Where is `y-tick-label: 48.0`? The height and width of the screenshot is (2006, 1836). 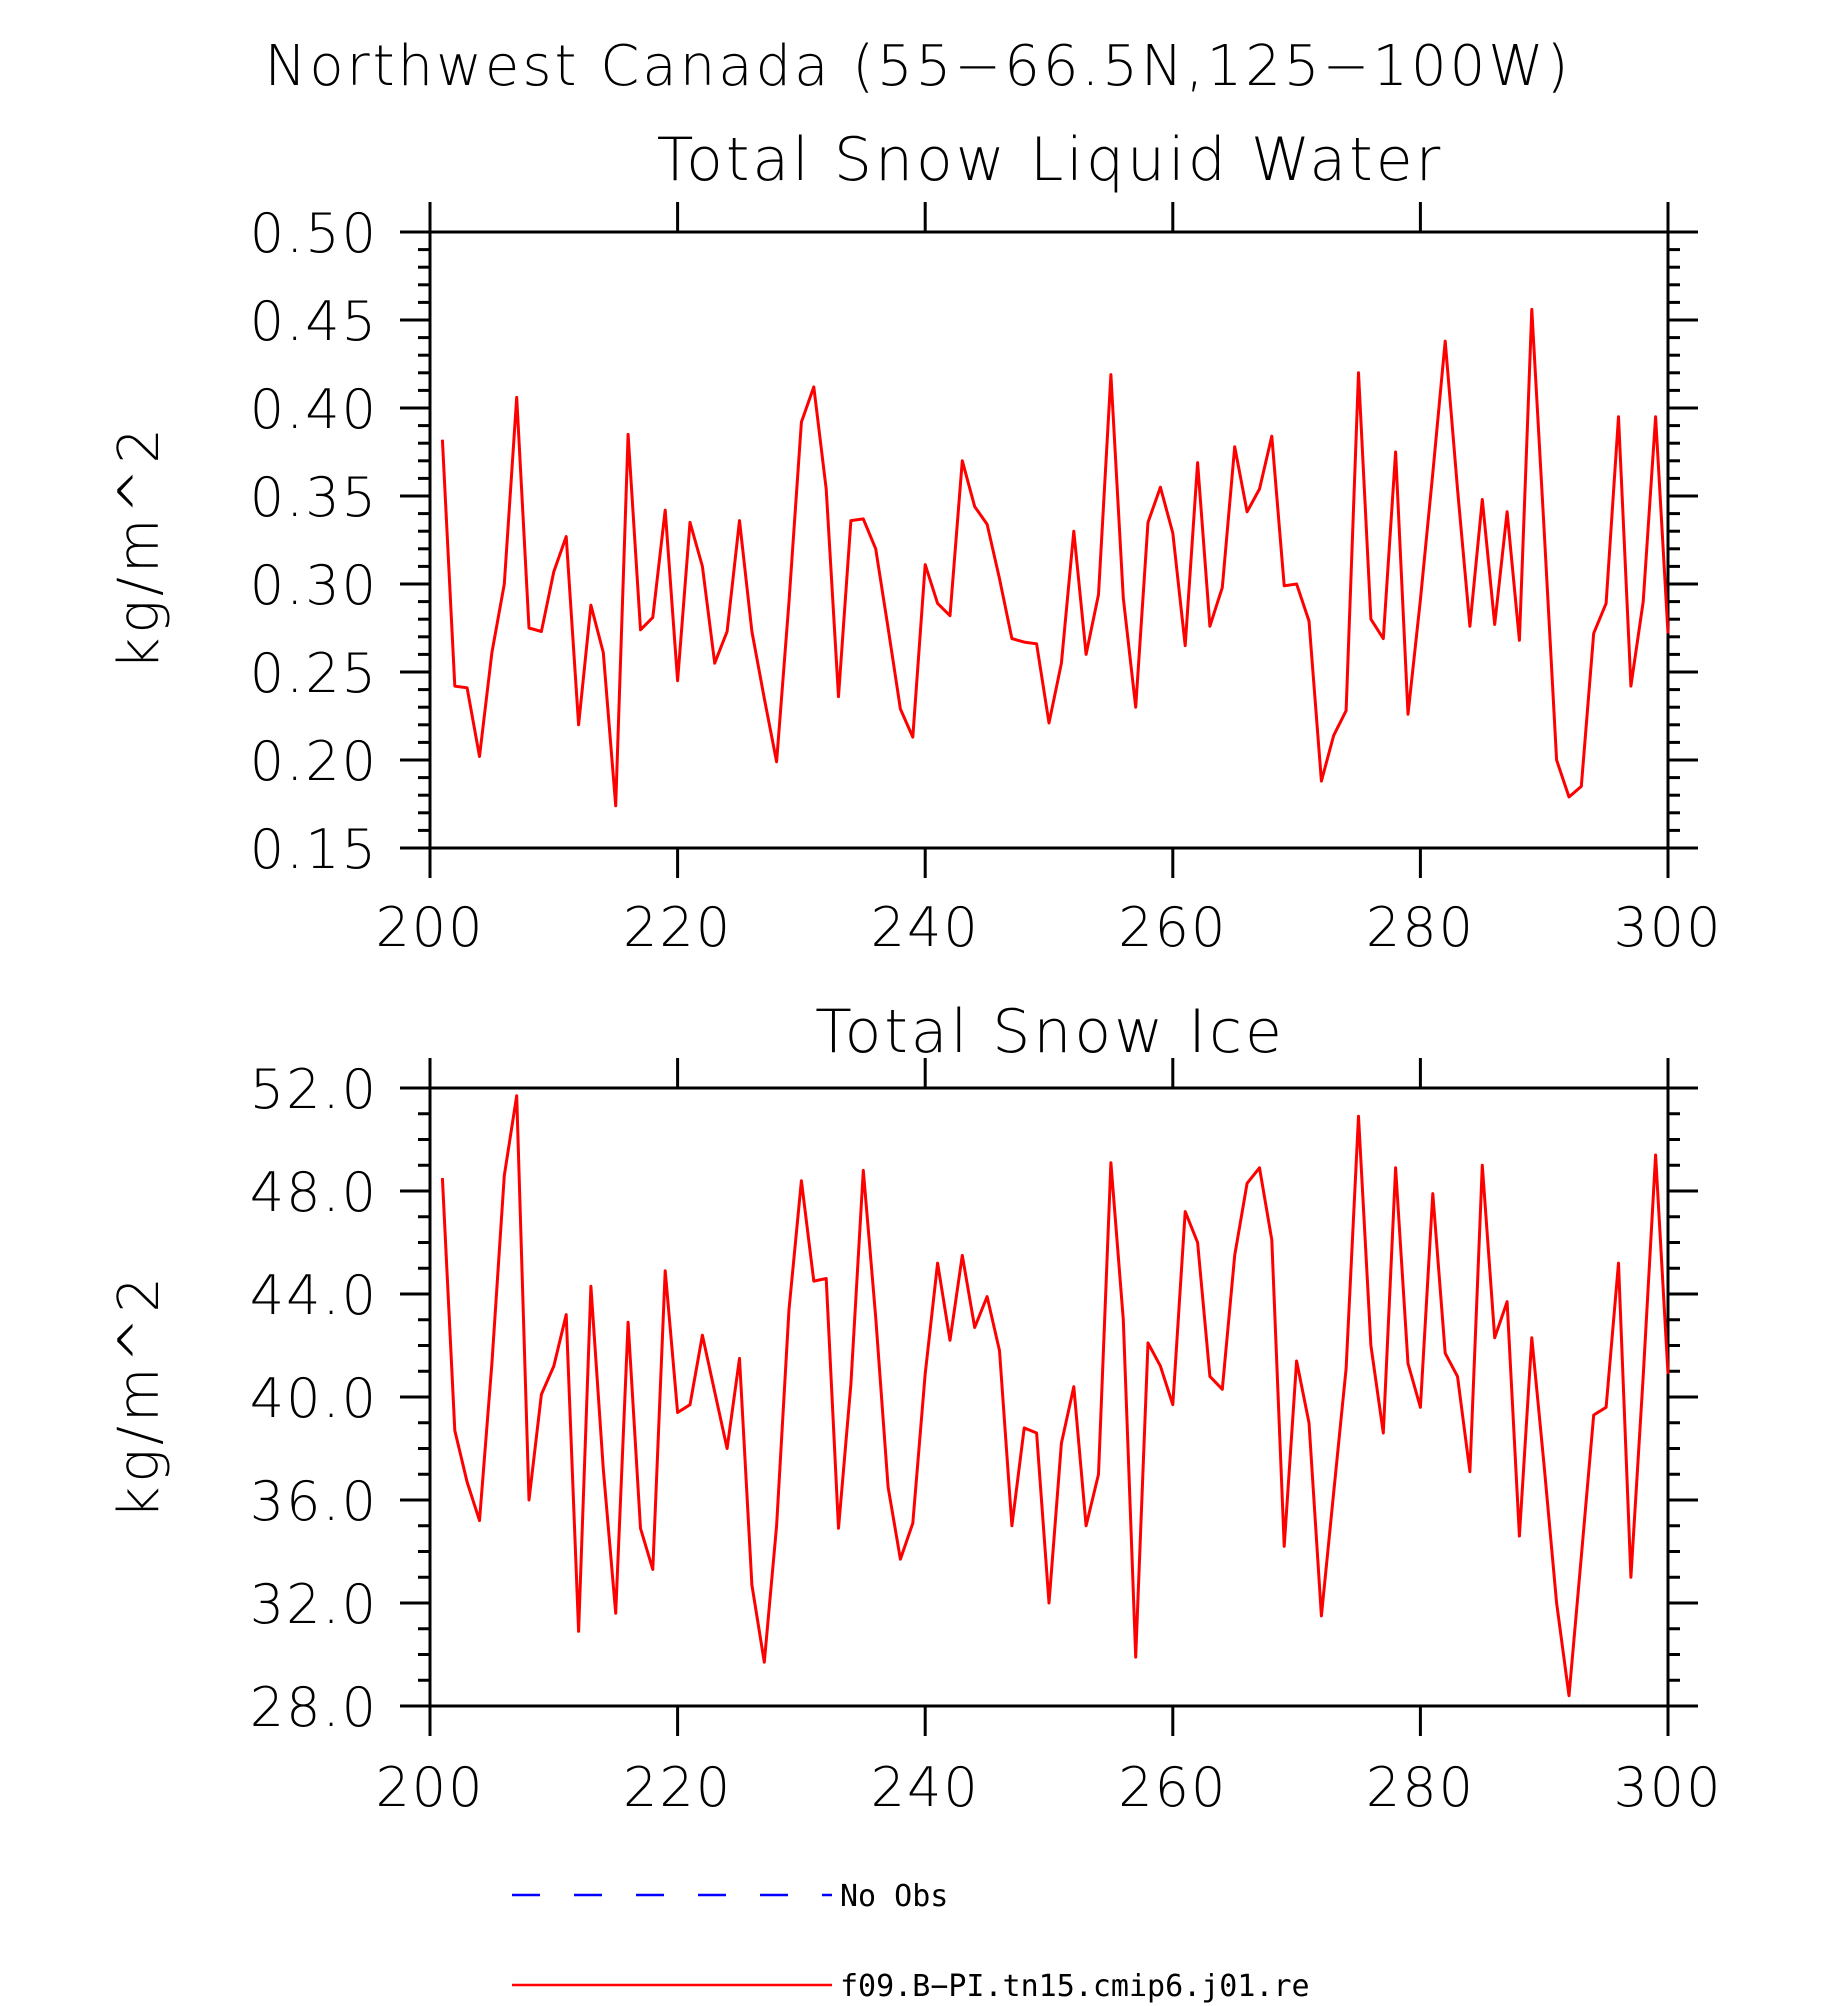 y-tick-label: 48.0 is located at coordinates (314, 1192).